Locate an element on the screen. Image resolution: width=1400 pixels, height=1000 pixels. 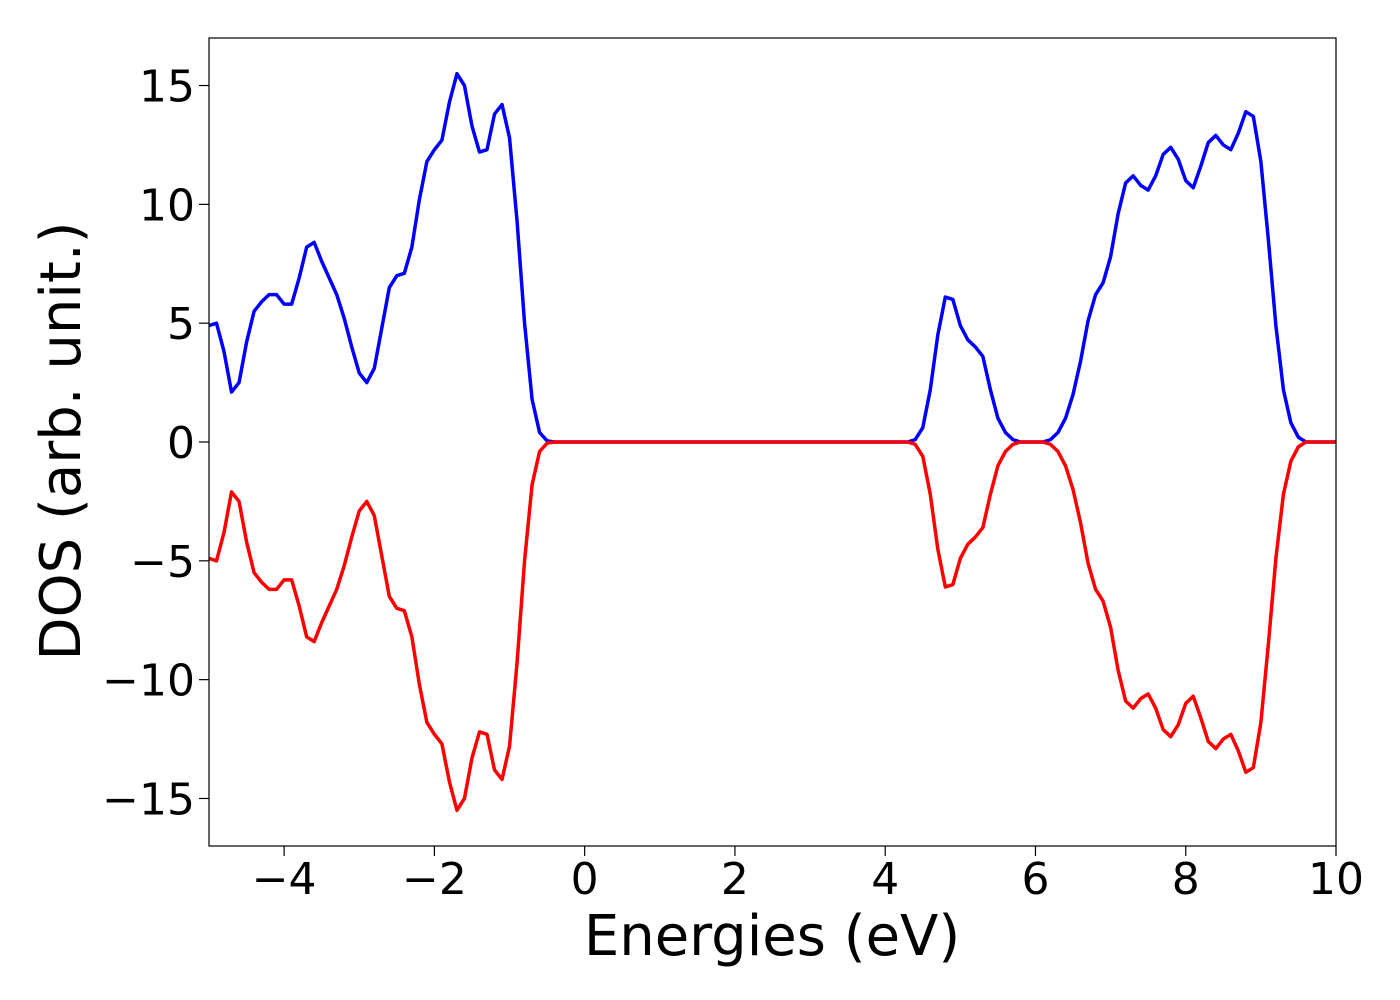
x-tick-label: 8 is located at coordinates (1186, 879).